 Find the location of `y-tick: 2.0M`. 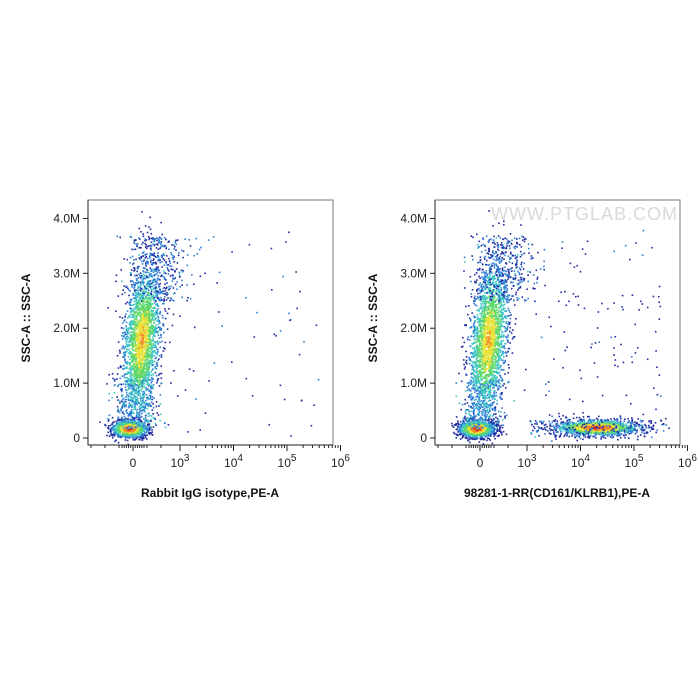

y-tick: 2.0M is located at coordinates (70, 328).